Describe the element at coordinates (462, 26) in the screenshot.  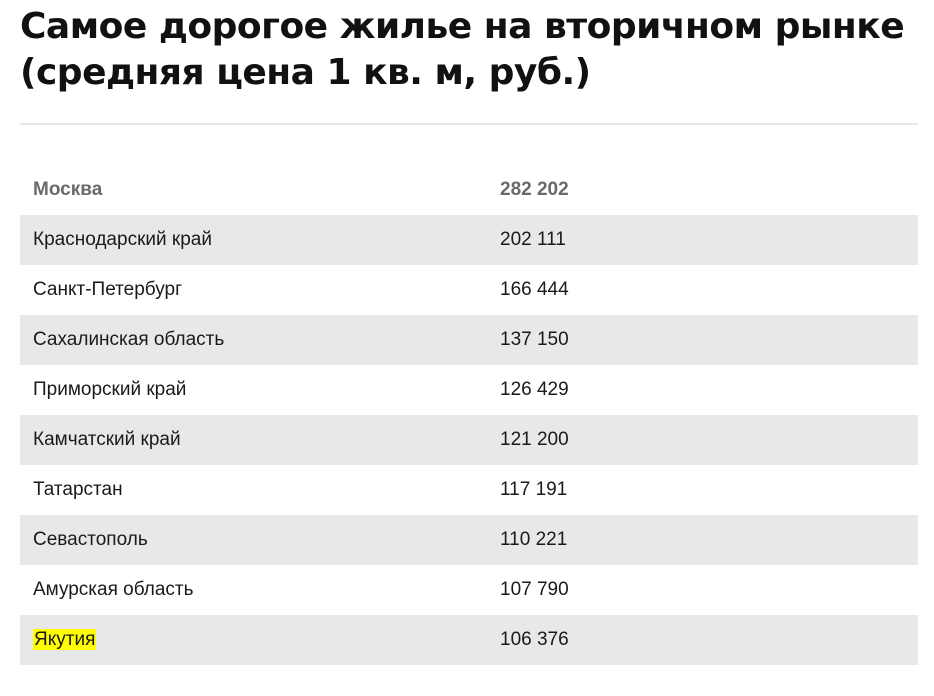
I see `title-line-1: Самое дорогое жилье на вторичном рынке` at that location.